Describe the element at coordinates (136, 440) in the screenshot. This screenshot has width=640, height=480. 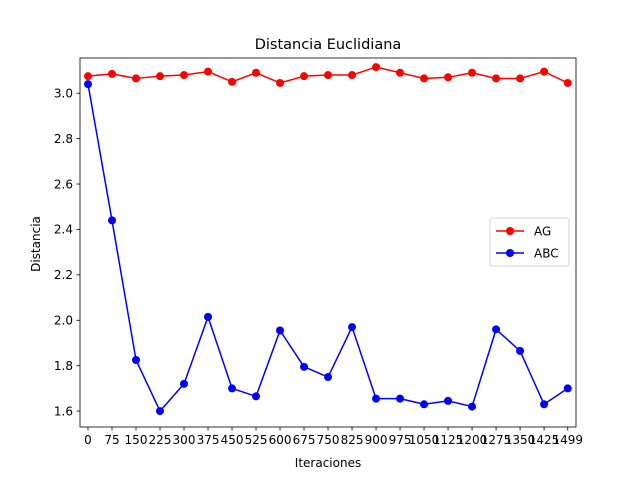
I see `x-tick-label: 150` at that location.